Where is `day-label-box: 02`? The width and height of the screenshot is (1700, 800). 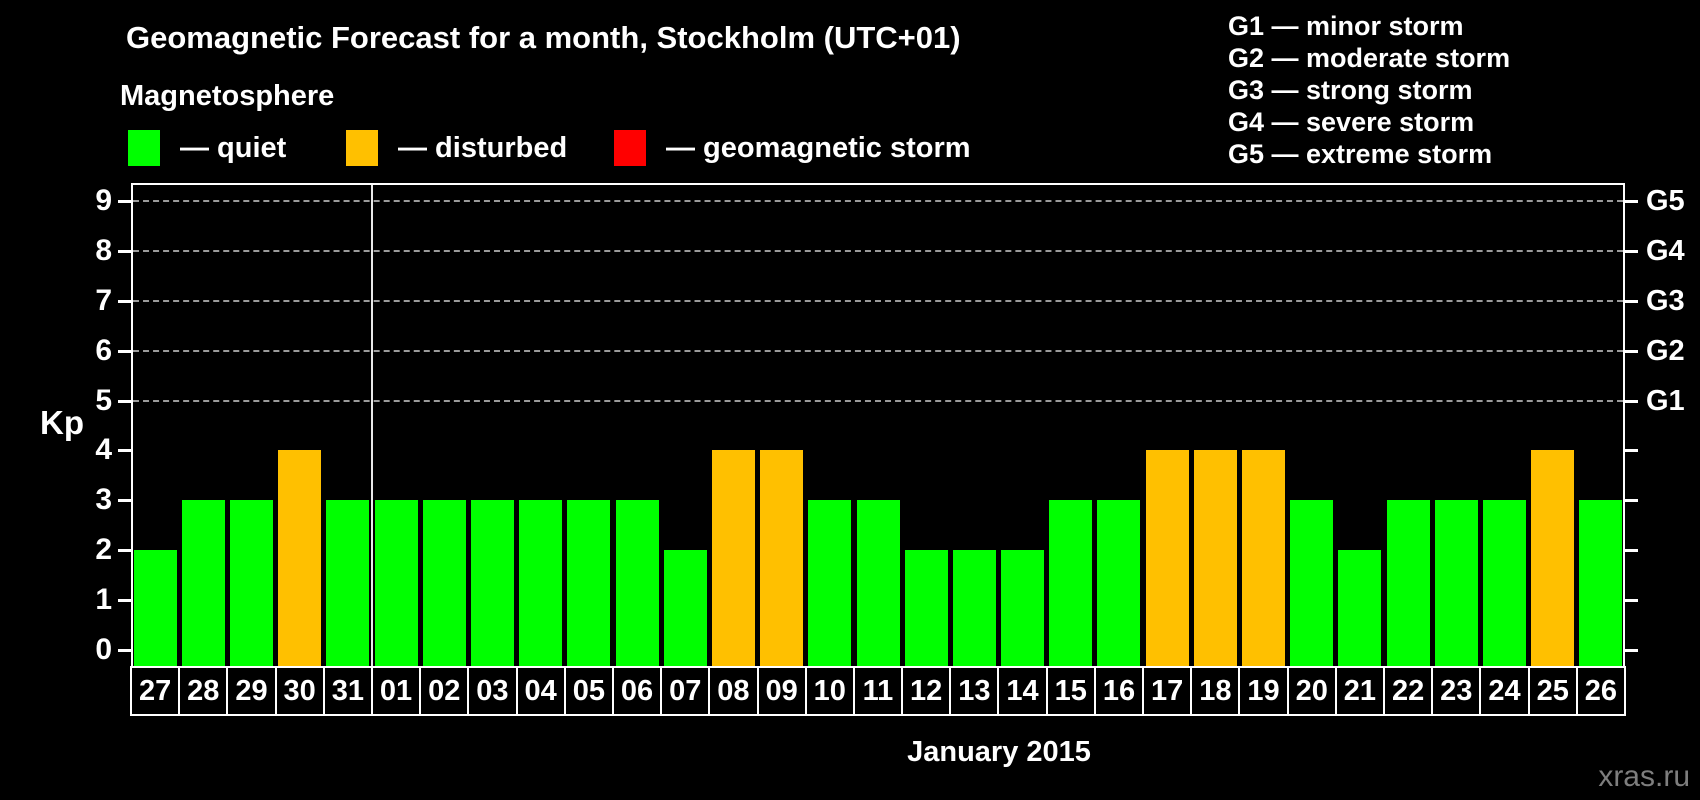
day-label-box: 02 is located at coordinates (444, 691).